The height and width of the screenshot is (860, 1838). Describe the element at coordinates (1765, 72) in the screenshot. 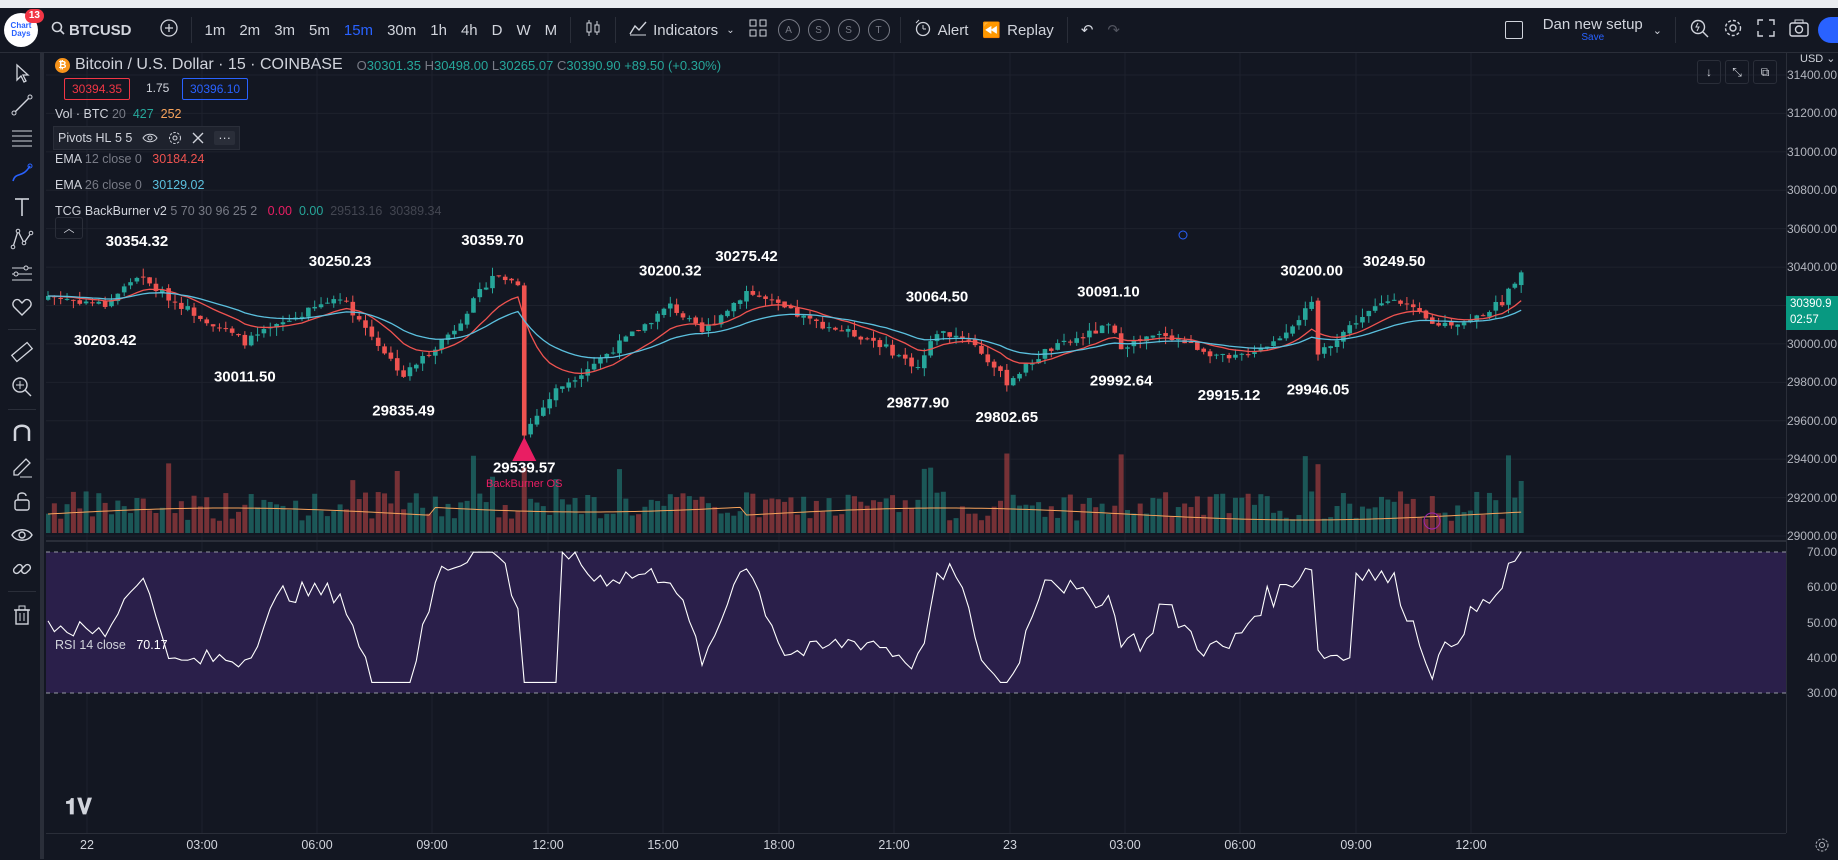

I see `restore-pane-button: ⧉` at that location.